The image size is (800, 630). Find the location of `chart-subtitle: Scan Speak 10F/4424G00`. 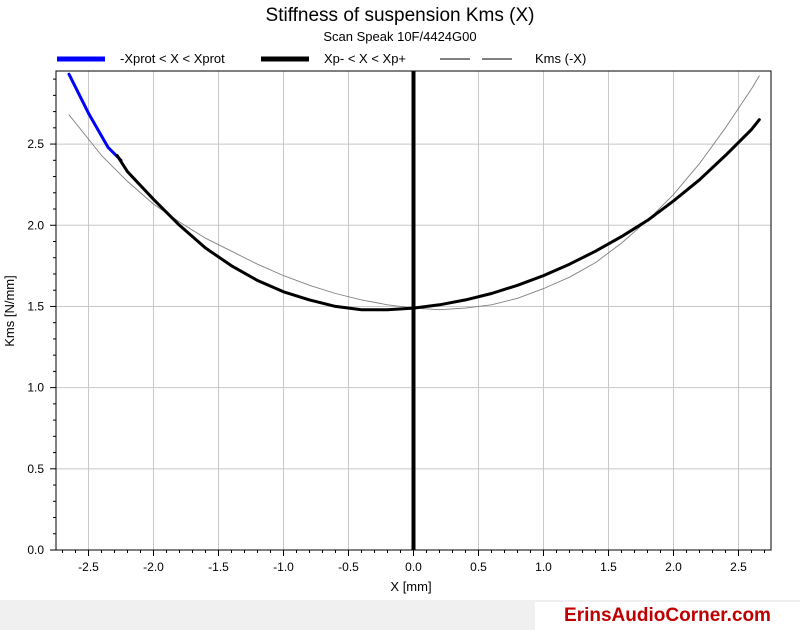

chart-subtitle: Scan Speak 10F/4424G00 is located at coordinates (399, 36).